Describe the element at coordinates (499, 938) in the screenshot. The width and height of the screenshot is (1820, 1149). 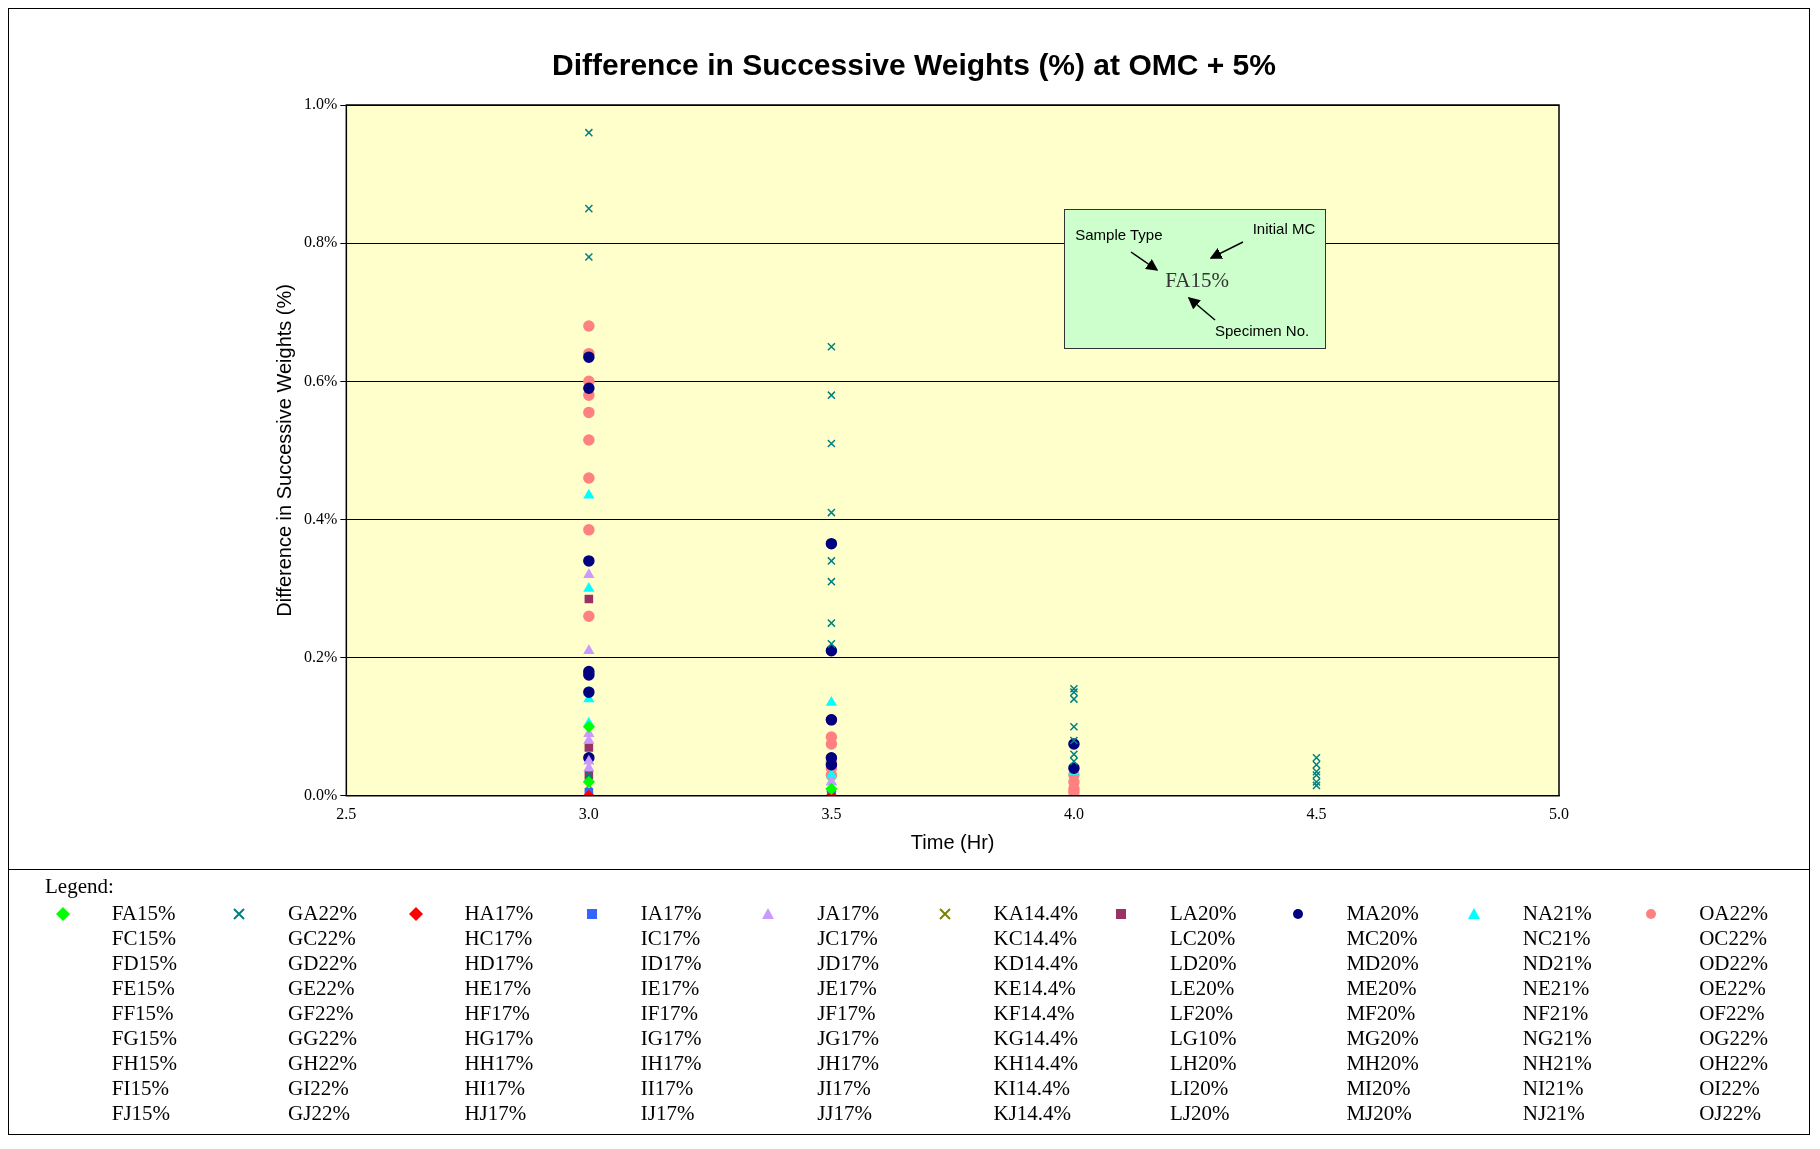
I see `text: HC17%` at that location.